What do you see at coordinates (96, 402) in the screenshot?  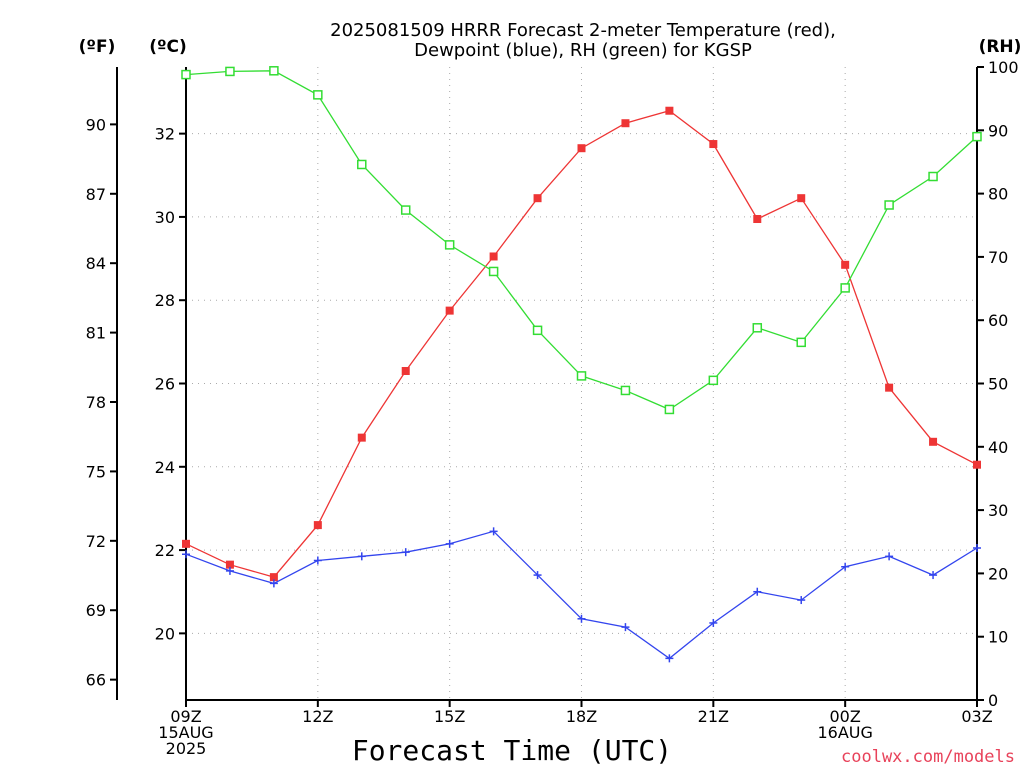 I see `fahrenheit-tick-label: 78` at bounding box center [96, 402].